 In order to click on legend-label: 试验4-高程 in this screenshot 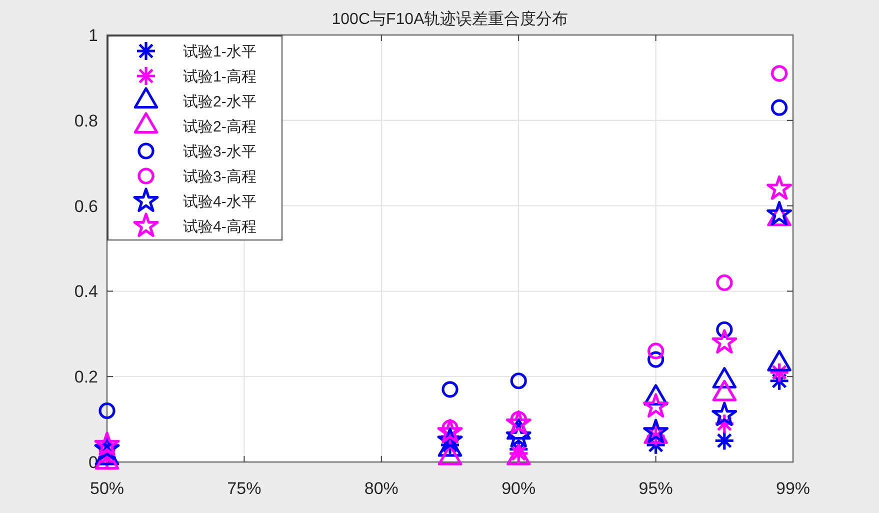, I will do `click(219, 227)`.